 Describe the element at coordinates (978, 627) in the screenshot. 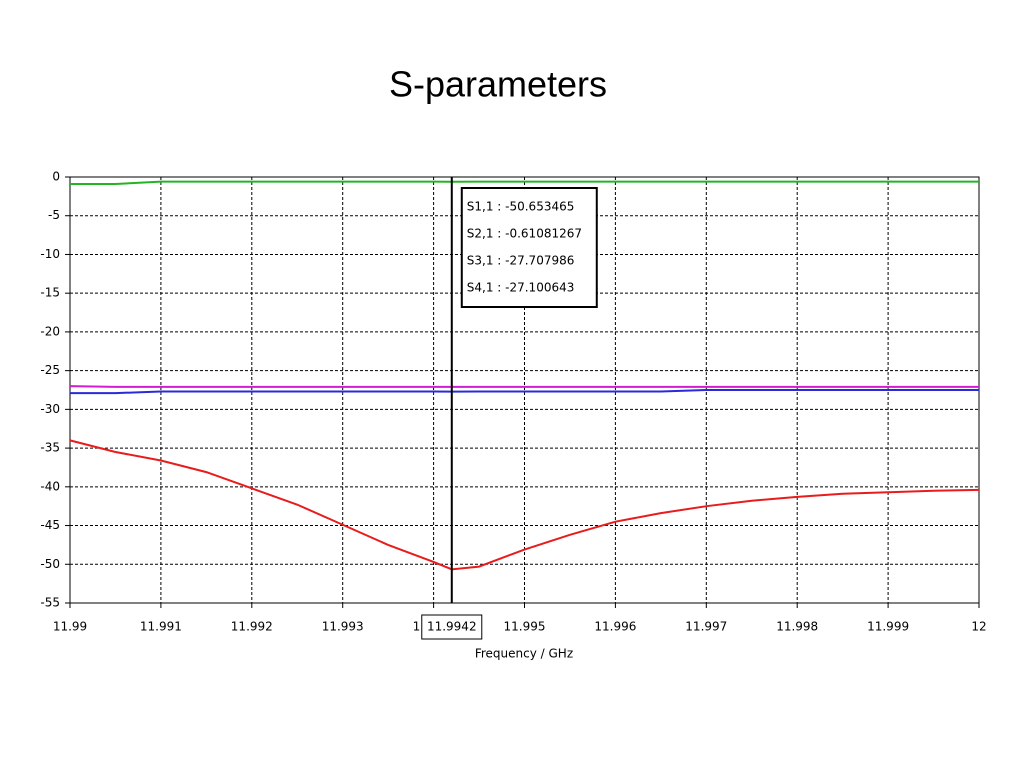

I see `x-tick-label: 12` at that location.